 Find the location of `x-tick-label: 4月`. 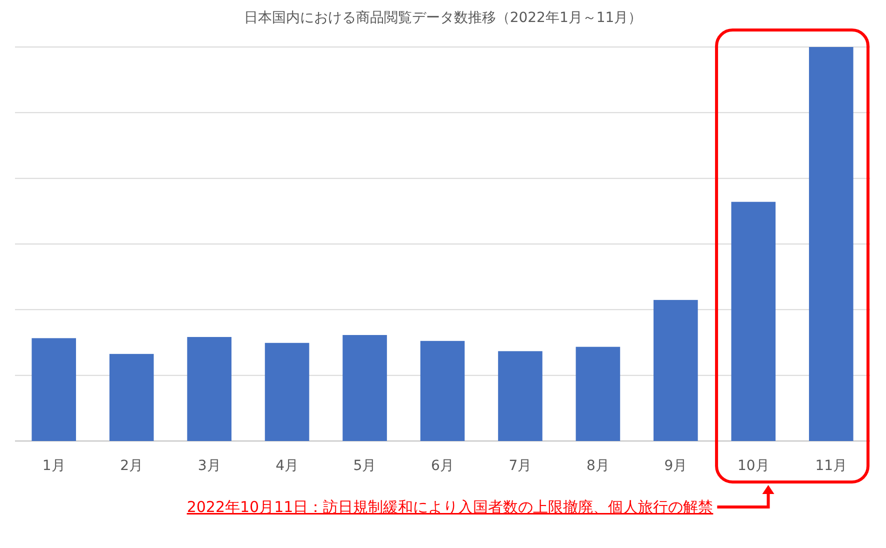

x-tick-label: 4月 is located at coordinates (287, 466).